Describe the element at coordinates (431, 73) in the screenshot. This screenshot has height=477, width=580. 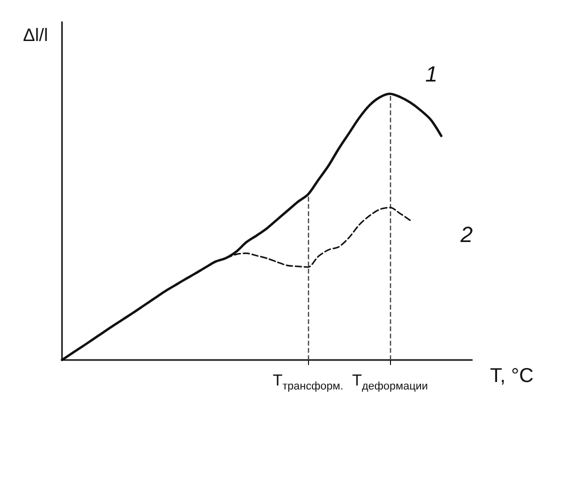
I see `series-label: 1` at that location.